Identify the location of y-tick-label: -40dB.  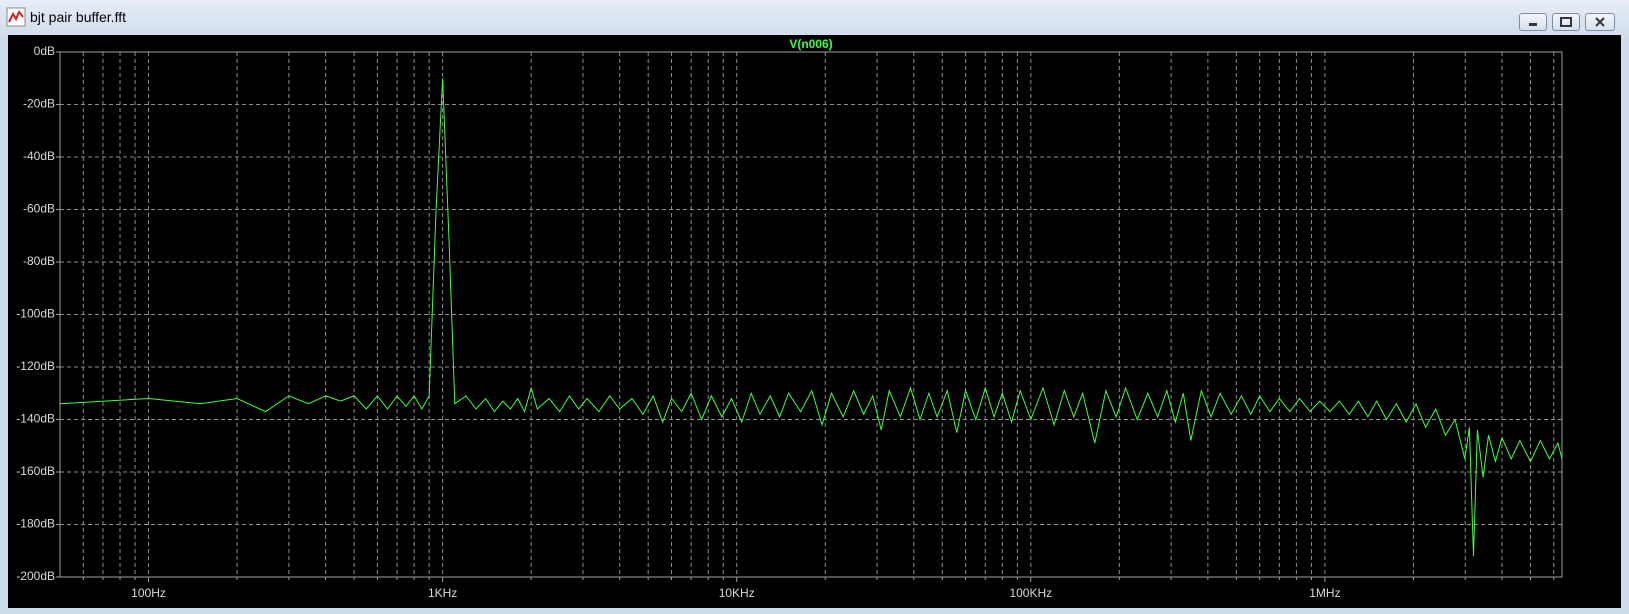
(39, 156).